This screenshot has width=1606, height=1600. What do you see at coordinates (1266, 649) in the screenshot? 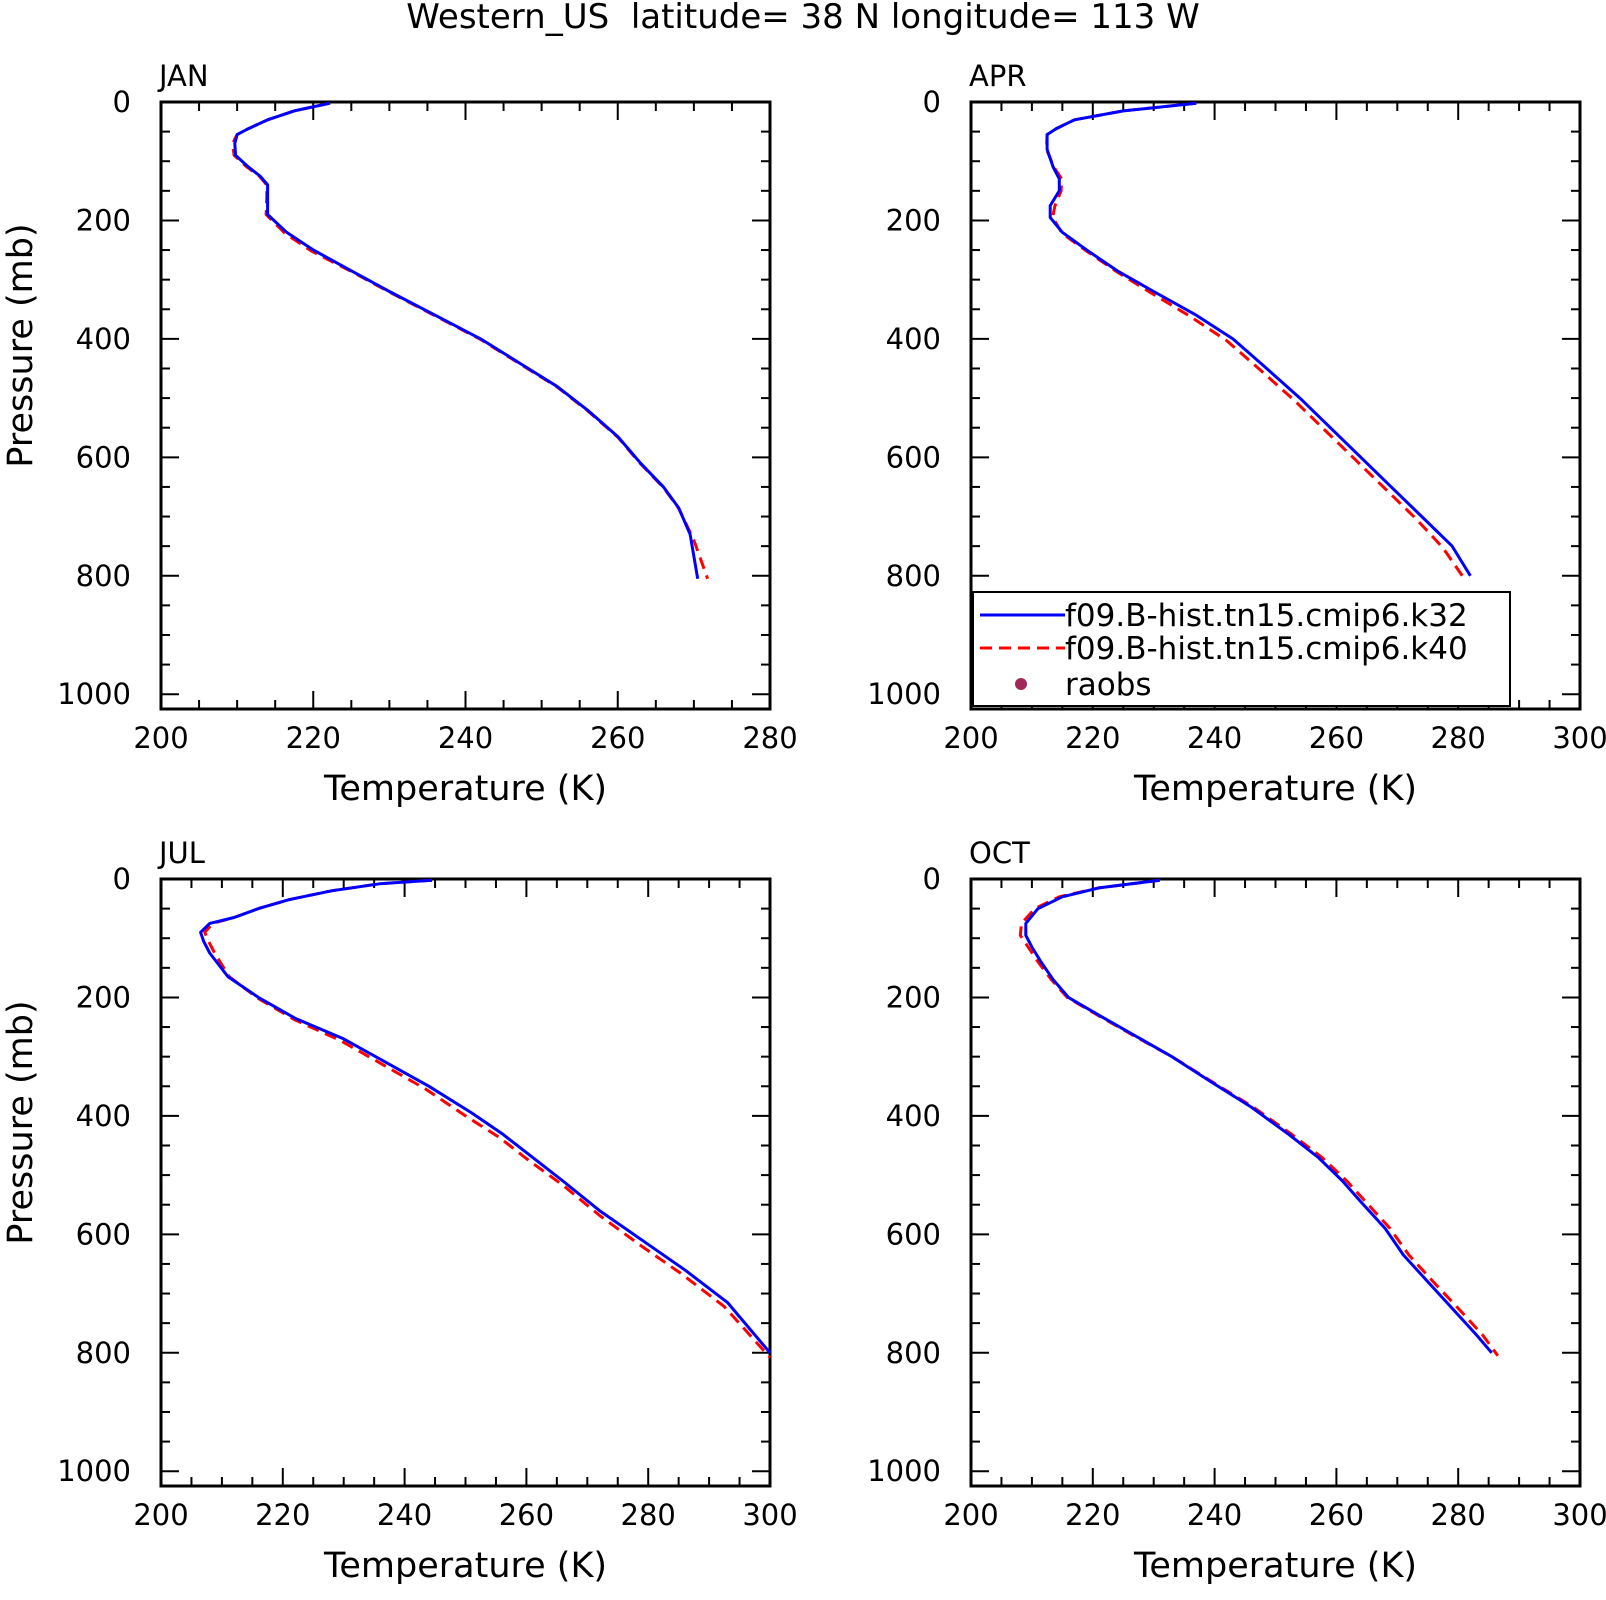
I see `legend-label: f09.B-hist.tn15.cmip6.k40` at bounding box center [1266, 649].